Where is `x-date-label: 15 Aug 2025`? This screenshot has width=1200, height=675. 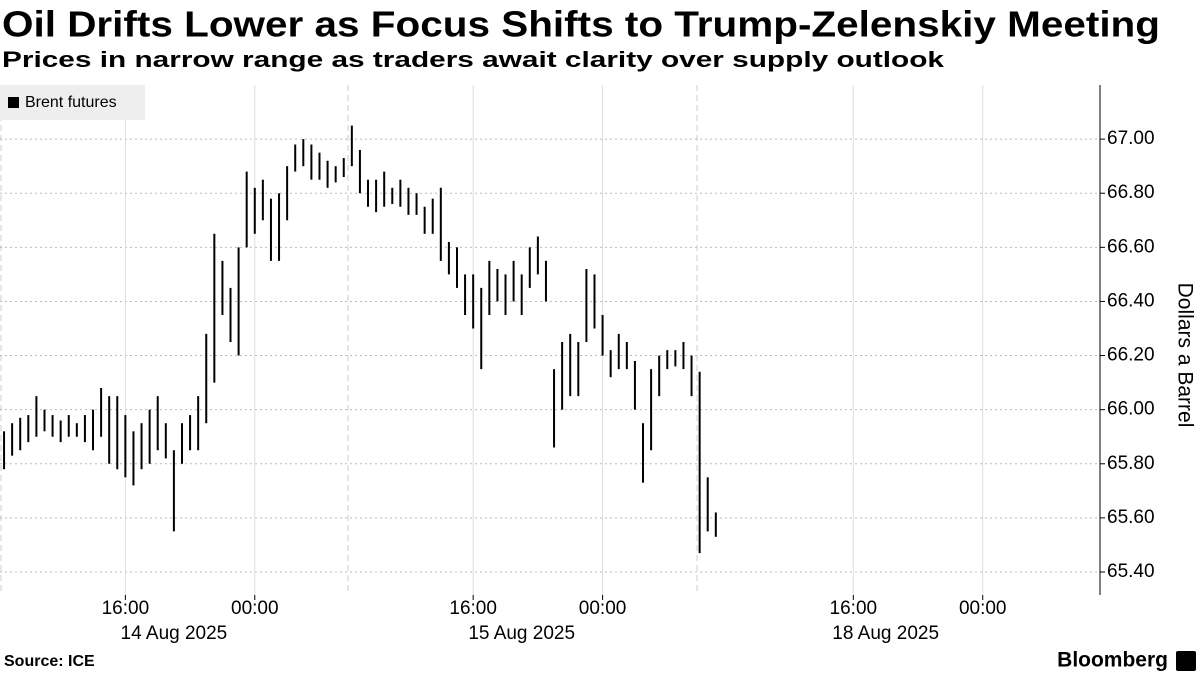 x-date-label: 15 Aug 2025 is located at coordinates (521, 633).